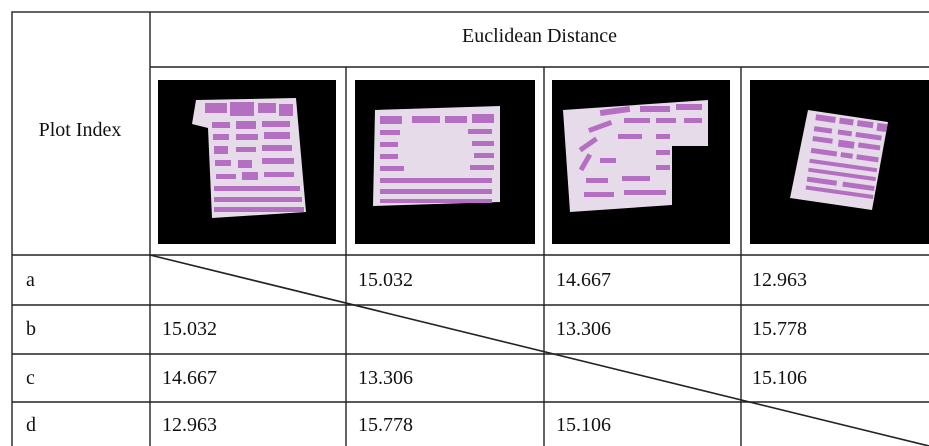 The image size is (929, 446). What do you see at coordinates (385, 280) in the screenshot?
I see `cell-a-b: 15.032` at bounding box center [385, 280].